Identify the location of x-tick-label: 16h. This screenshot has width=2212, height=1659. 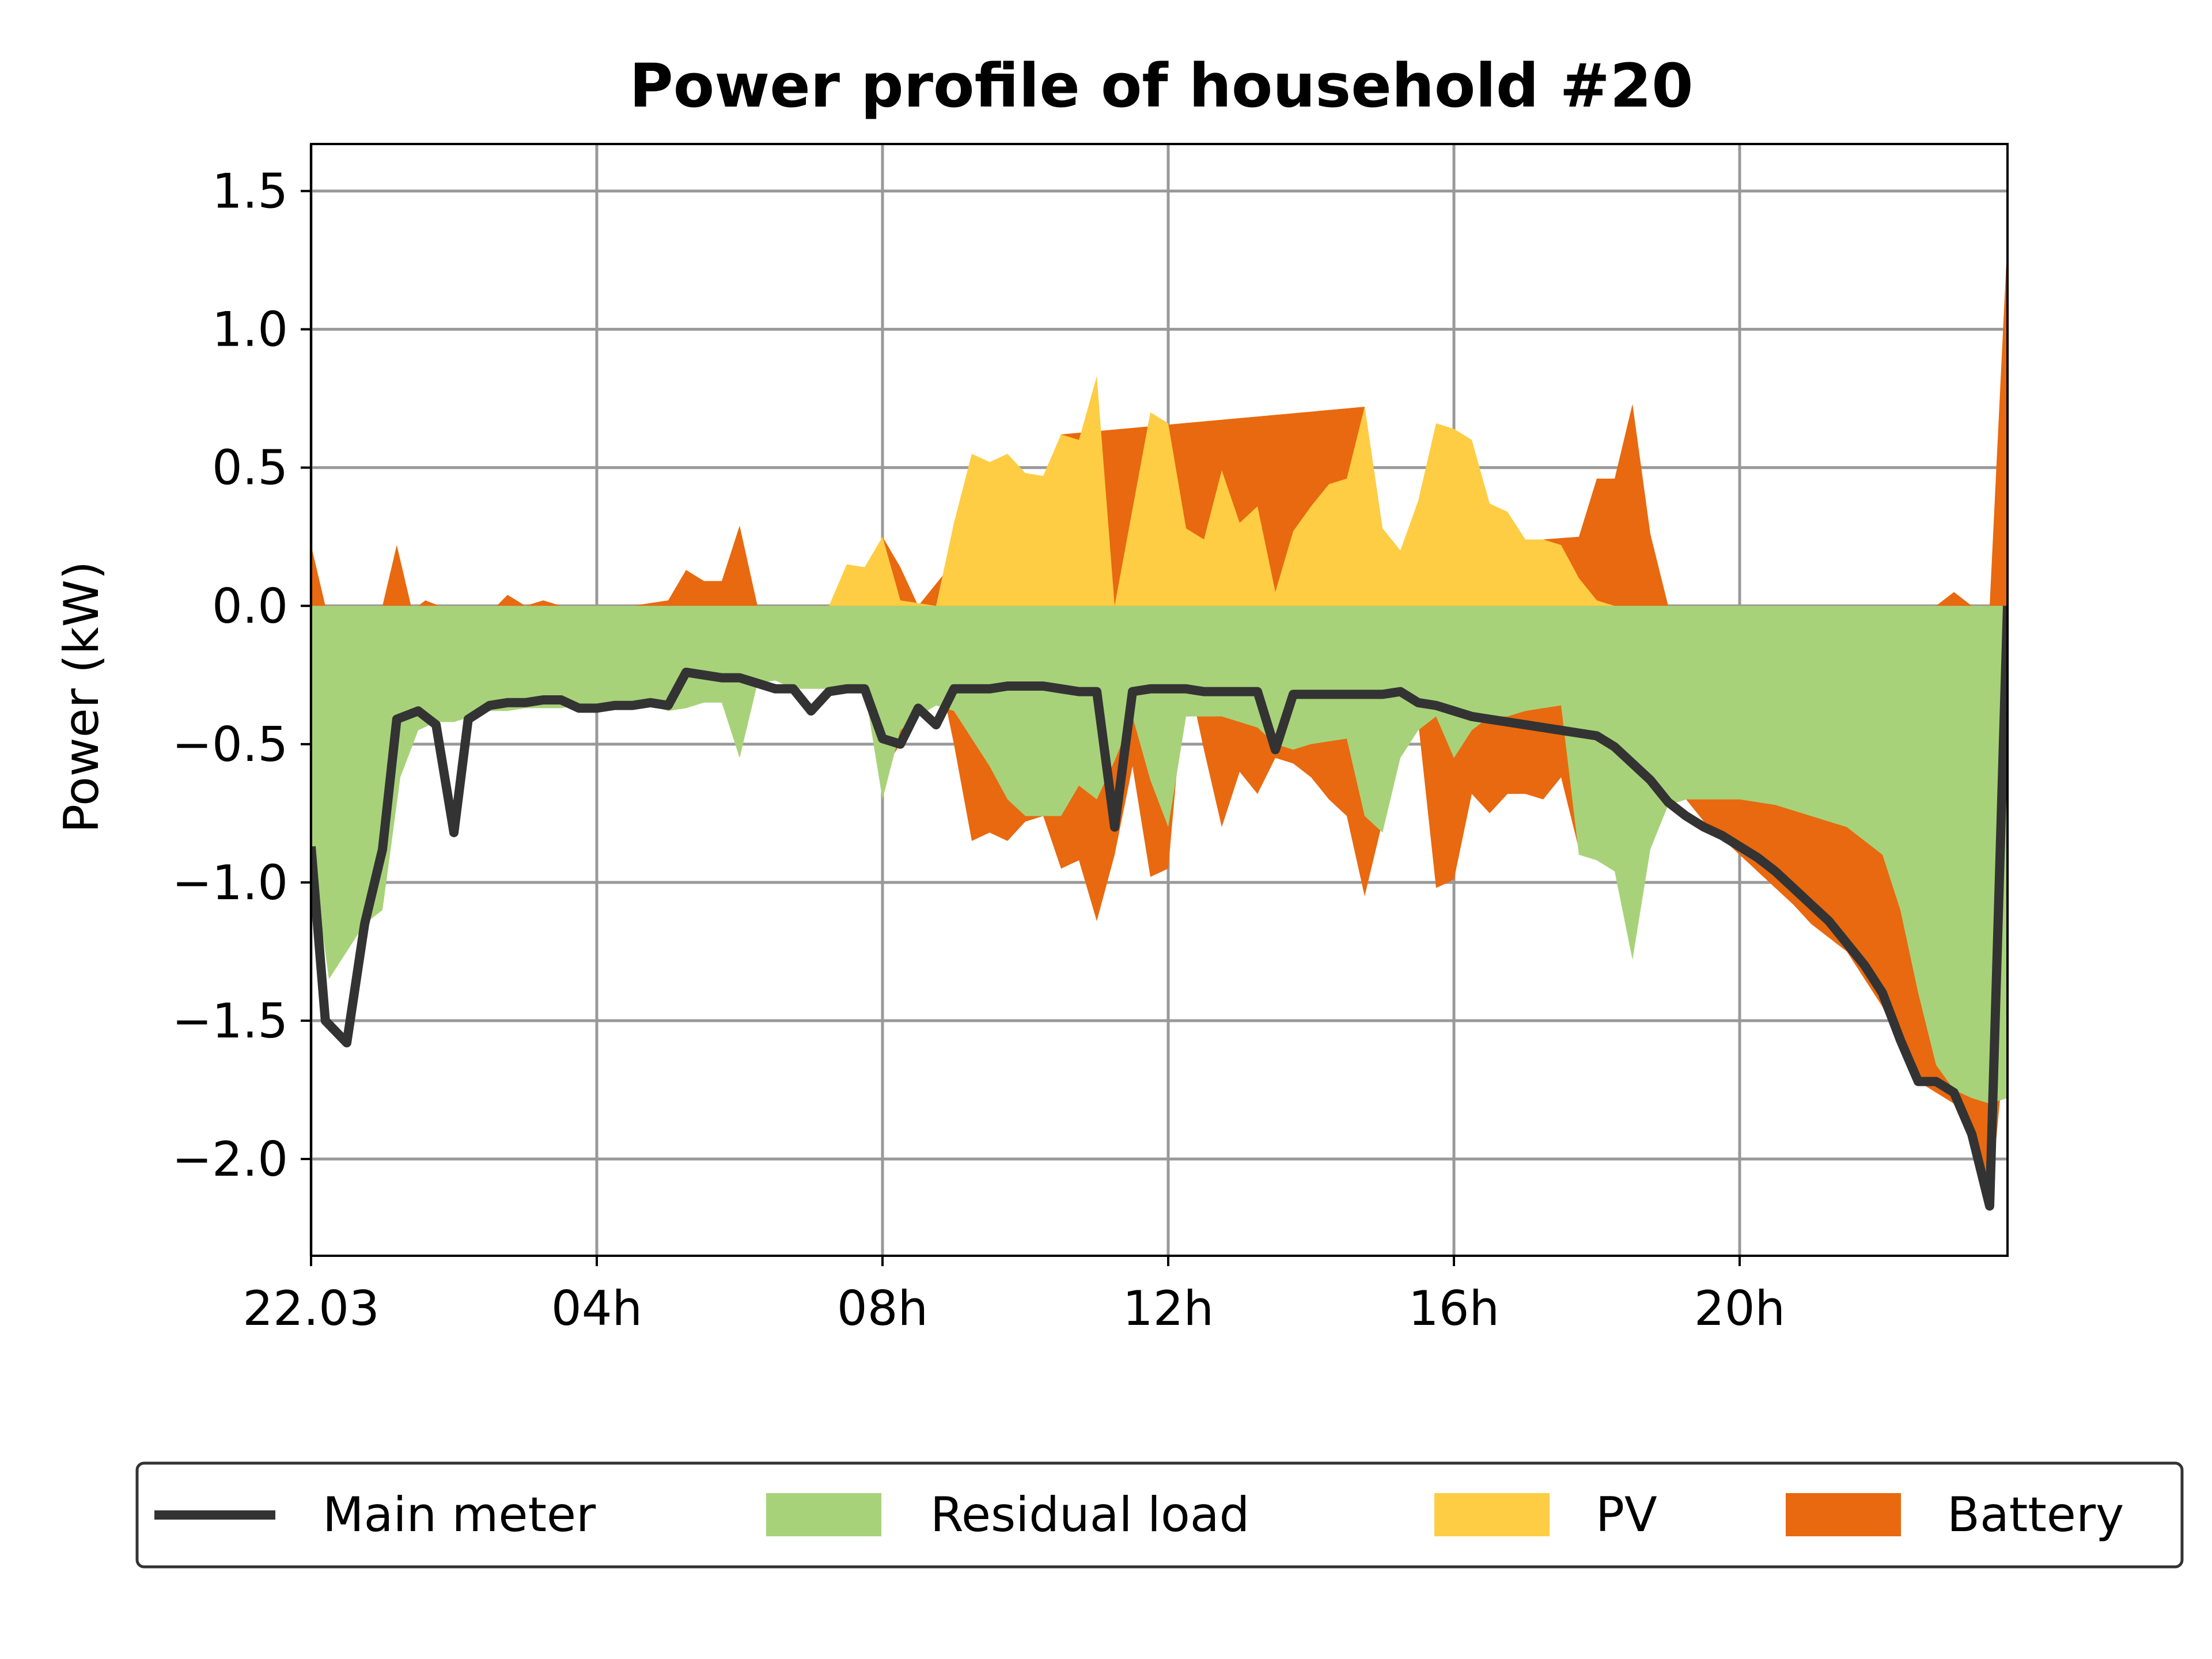
(1453, 1308).